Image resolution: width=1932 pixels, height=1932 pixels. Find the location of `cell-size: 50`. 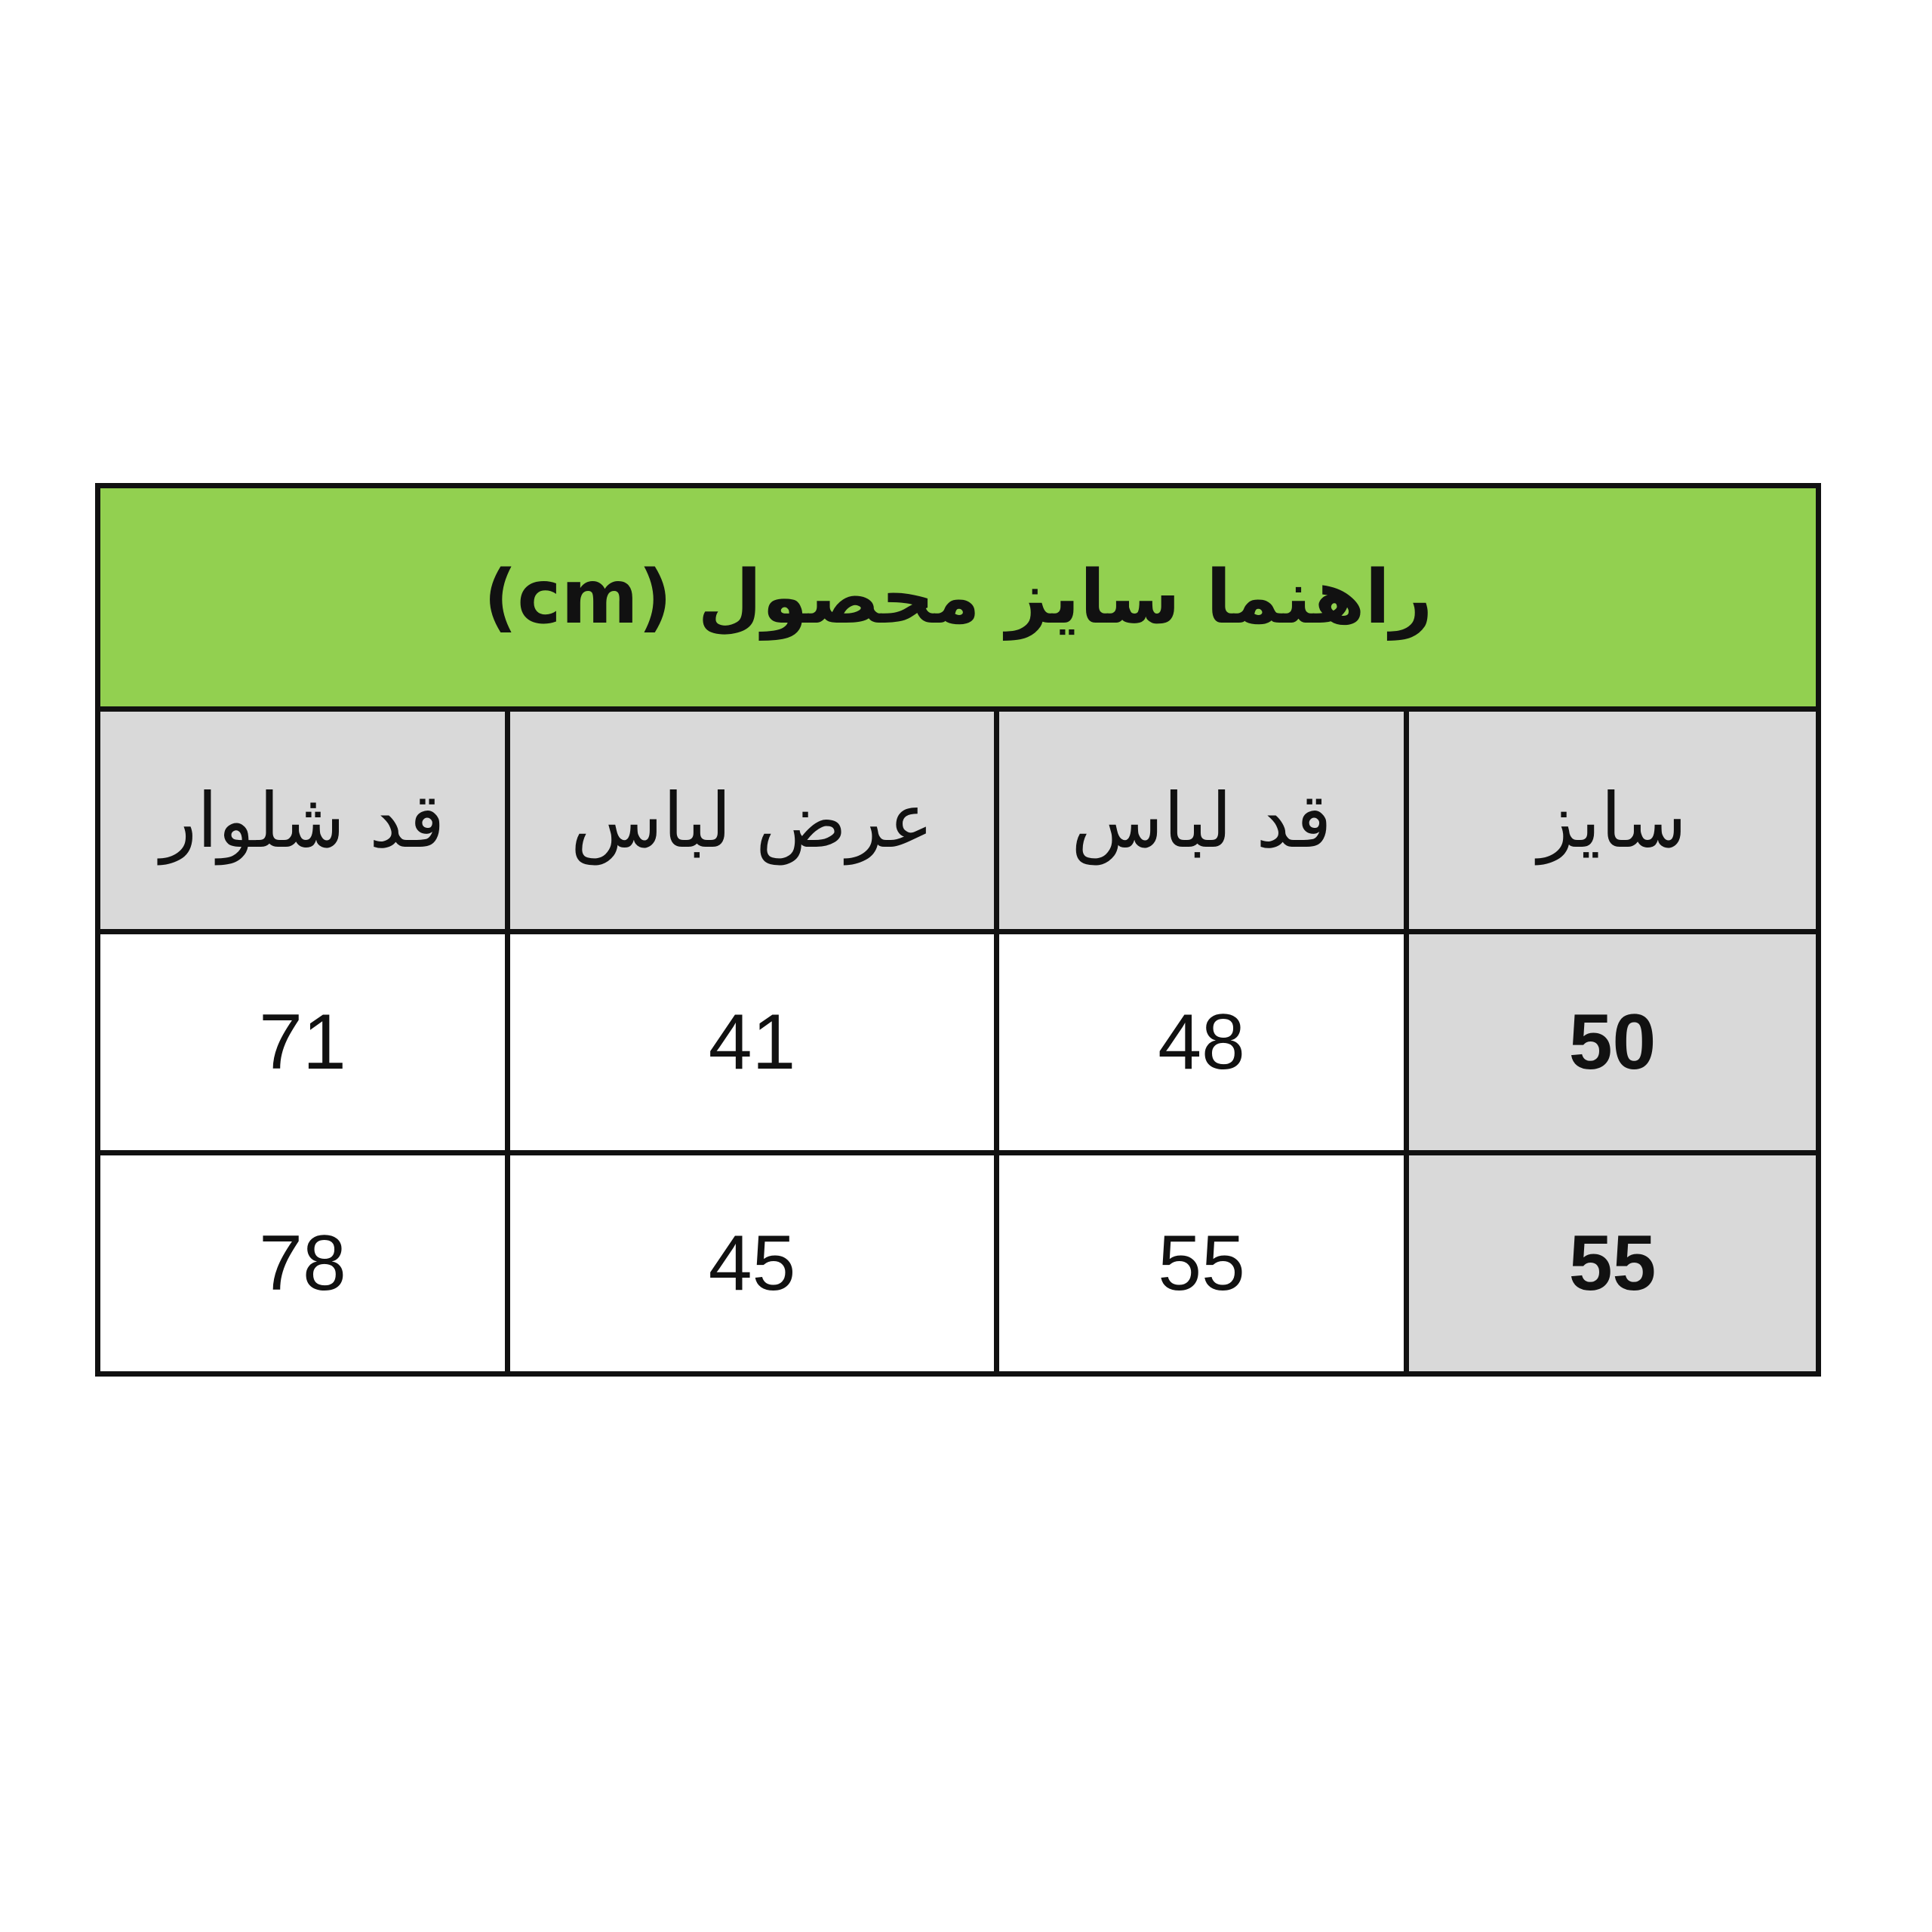

cell-size: 50 is located at coordinates (1613, 1042).